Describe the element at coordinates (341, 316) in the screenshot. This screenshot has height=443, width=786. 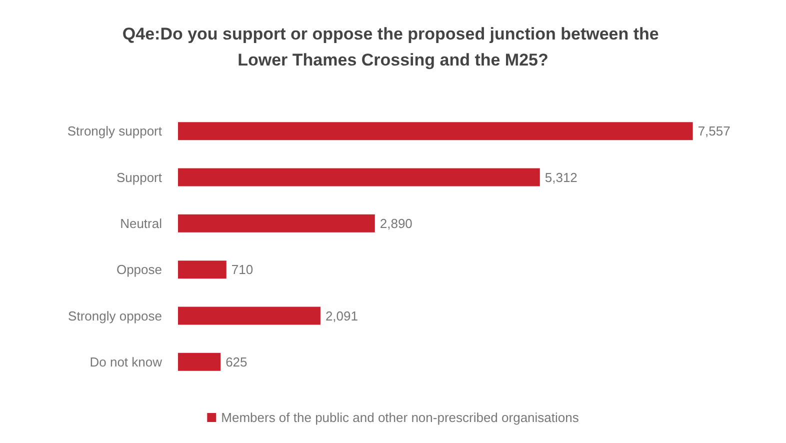
I see `data-label: 2,091` at that location.